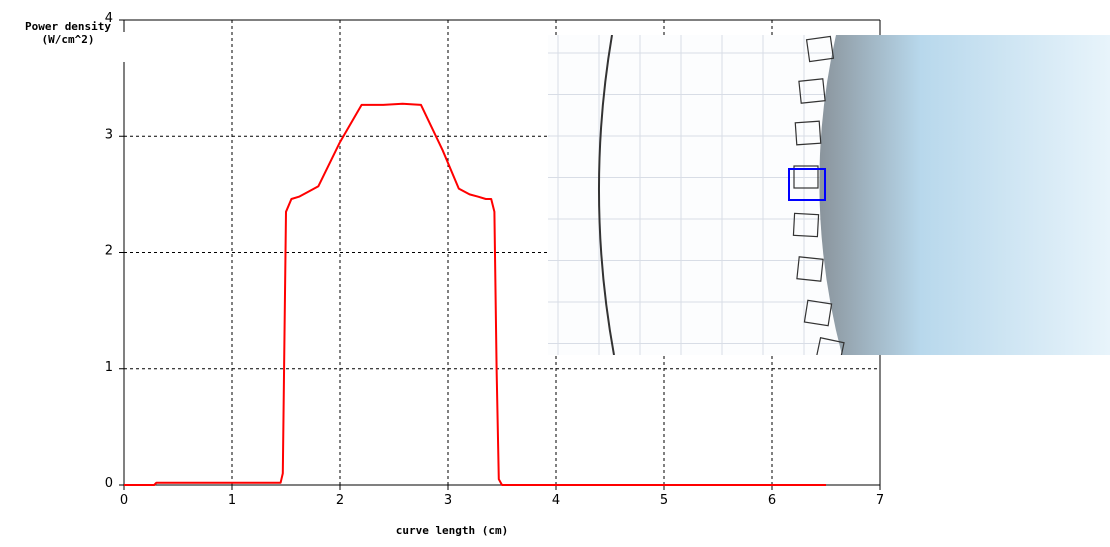 The width and height of the screenshot is (1110, 547). Describe the element at coordinates (109, 134) in the screenshot. I see `y-tick-label-3: 3` at that location.